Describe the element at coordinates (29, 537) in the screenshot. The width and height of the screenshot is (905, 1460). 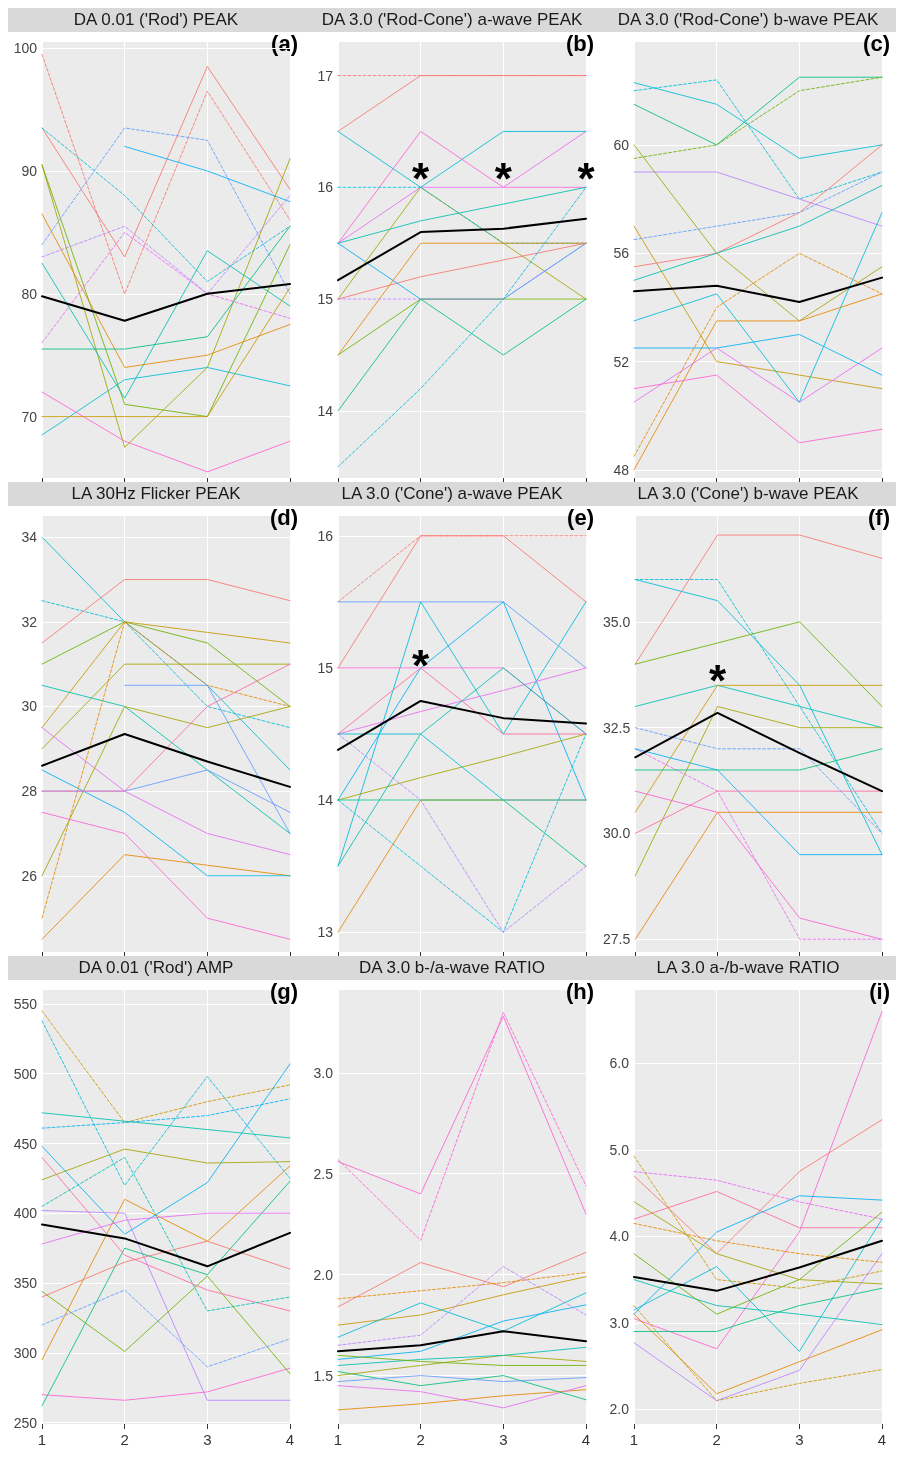
I see `y-tick-label: 34` at that location.